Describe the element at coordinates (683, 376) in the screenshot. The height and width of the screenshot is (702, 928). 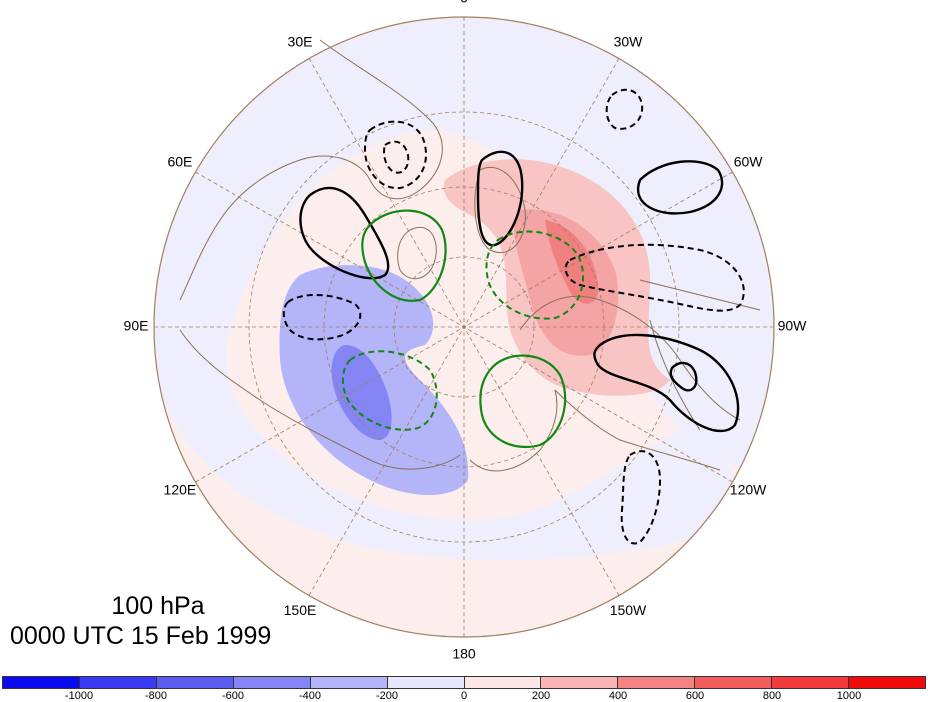
I see `contour-solid-na-inner` at that location.